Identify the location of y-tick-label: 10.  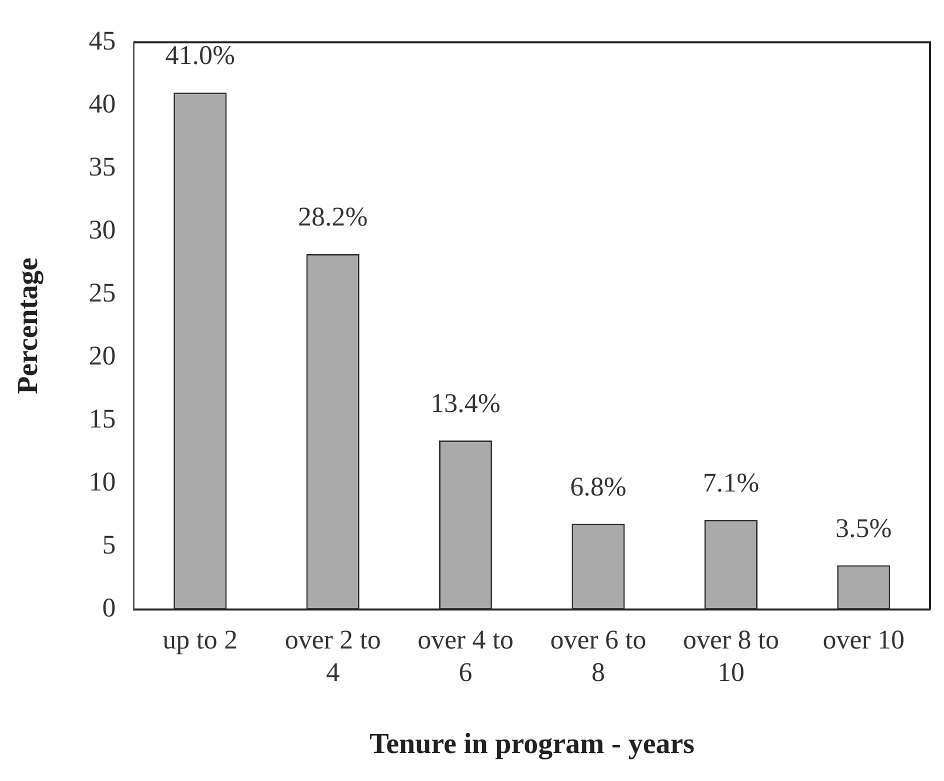
(102, 481).